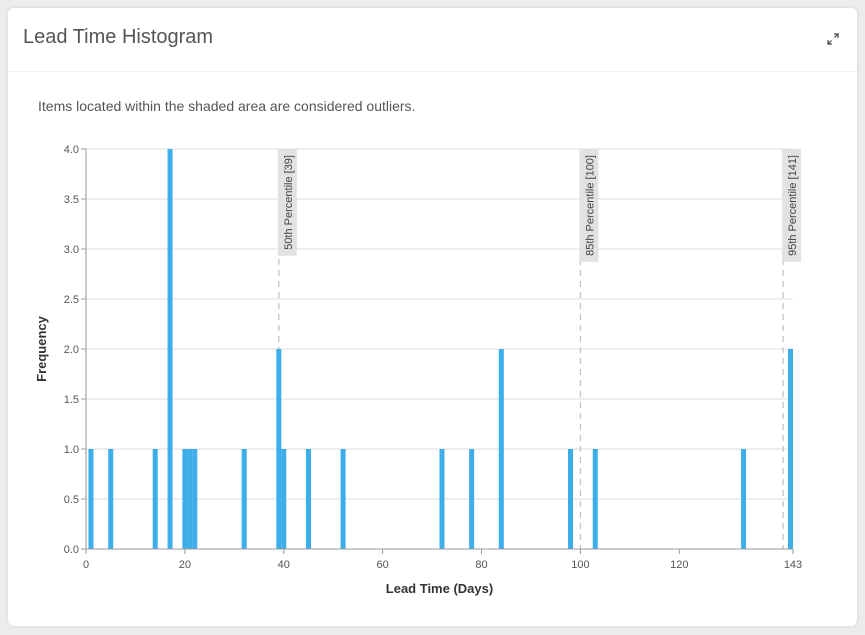  I want to click on y-tick-label: 3.5, so click(71, 200).